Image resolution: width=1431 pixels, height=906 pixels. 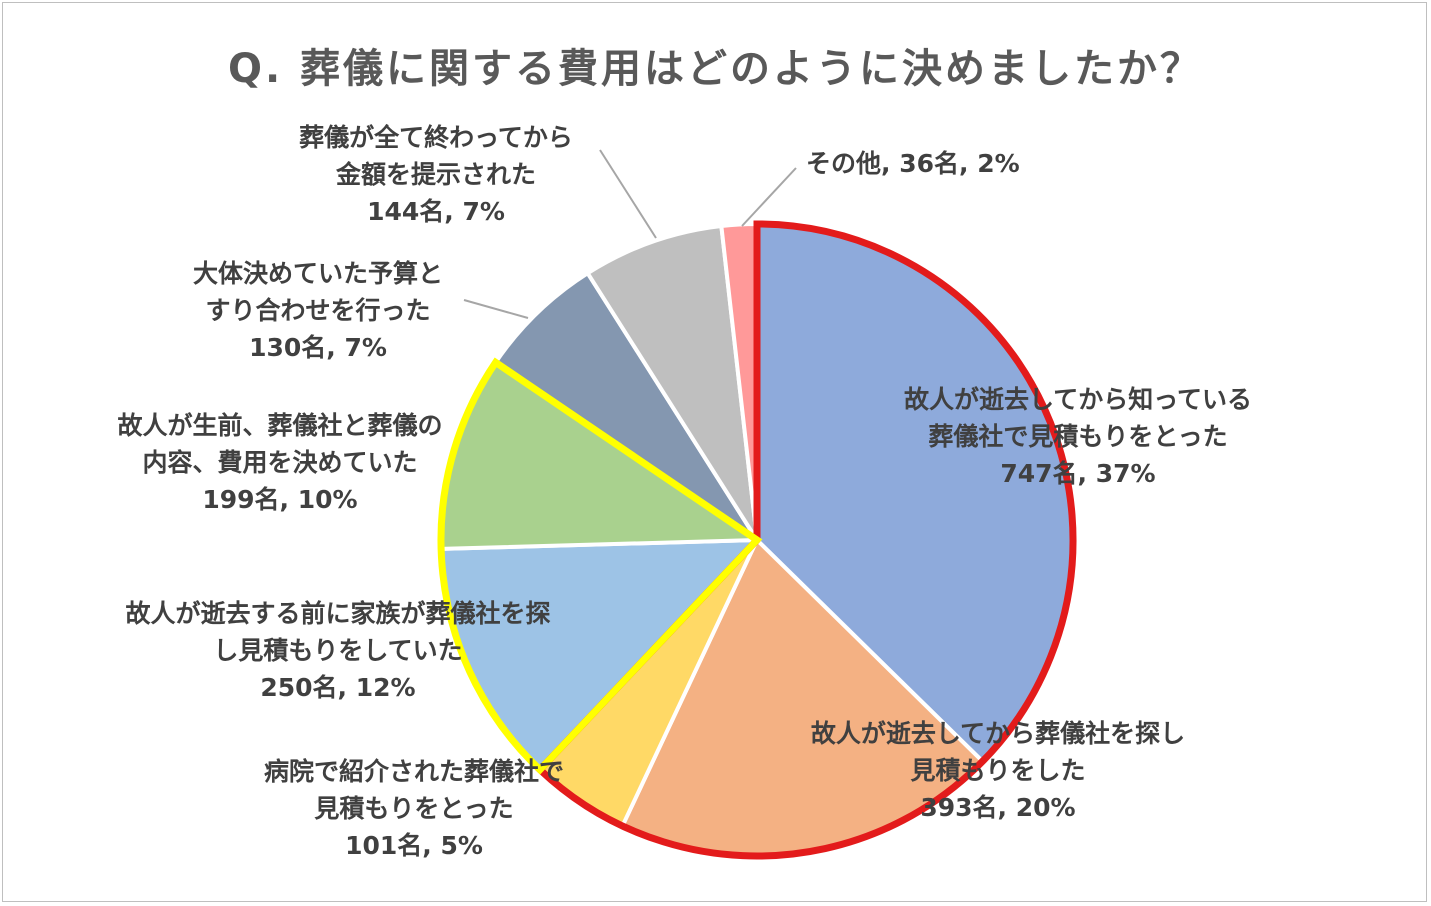 I want to click on slice-5-label-line: 故人が生前、葬儀社と葬儀の, so click(x=279, y=425).